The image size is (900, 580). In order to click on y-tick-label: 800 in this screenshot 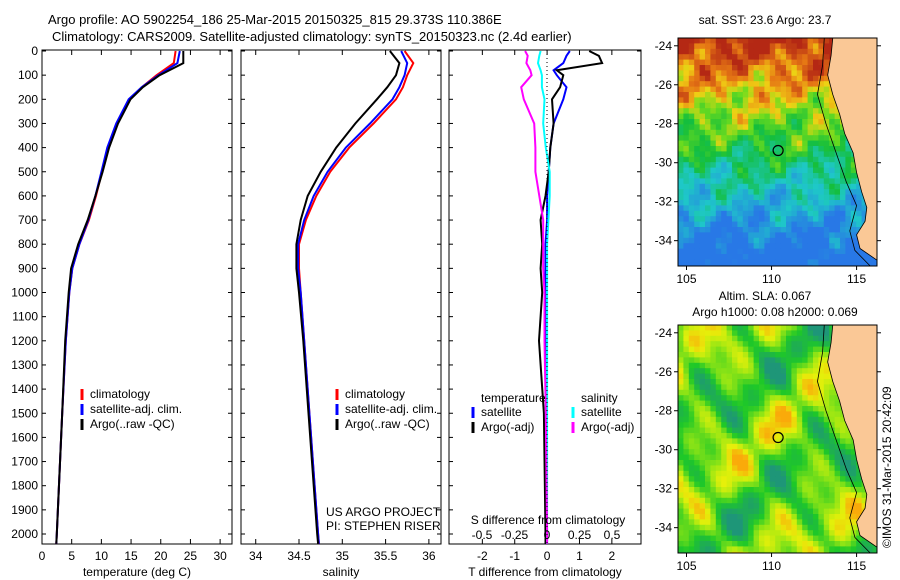, I will do `click(28, 244)`.